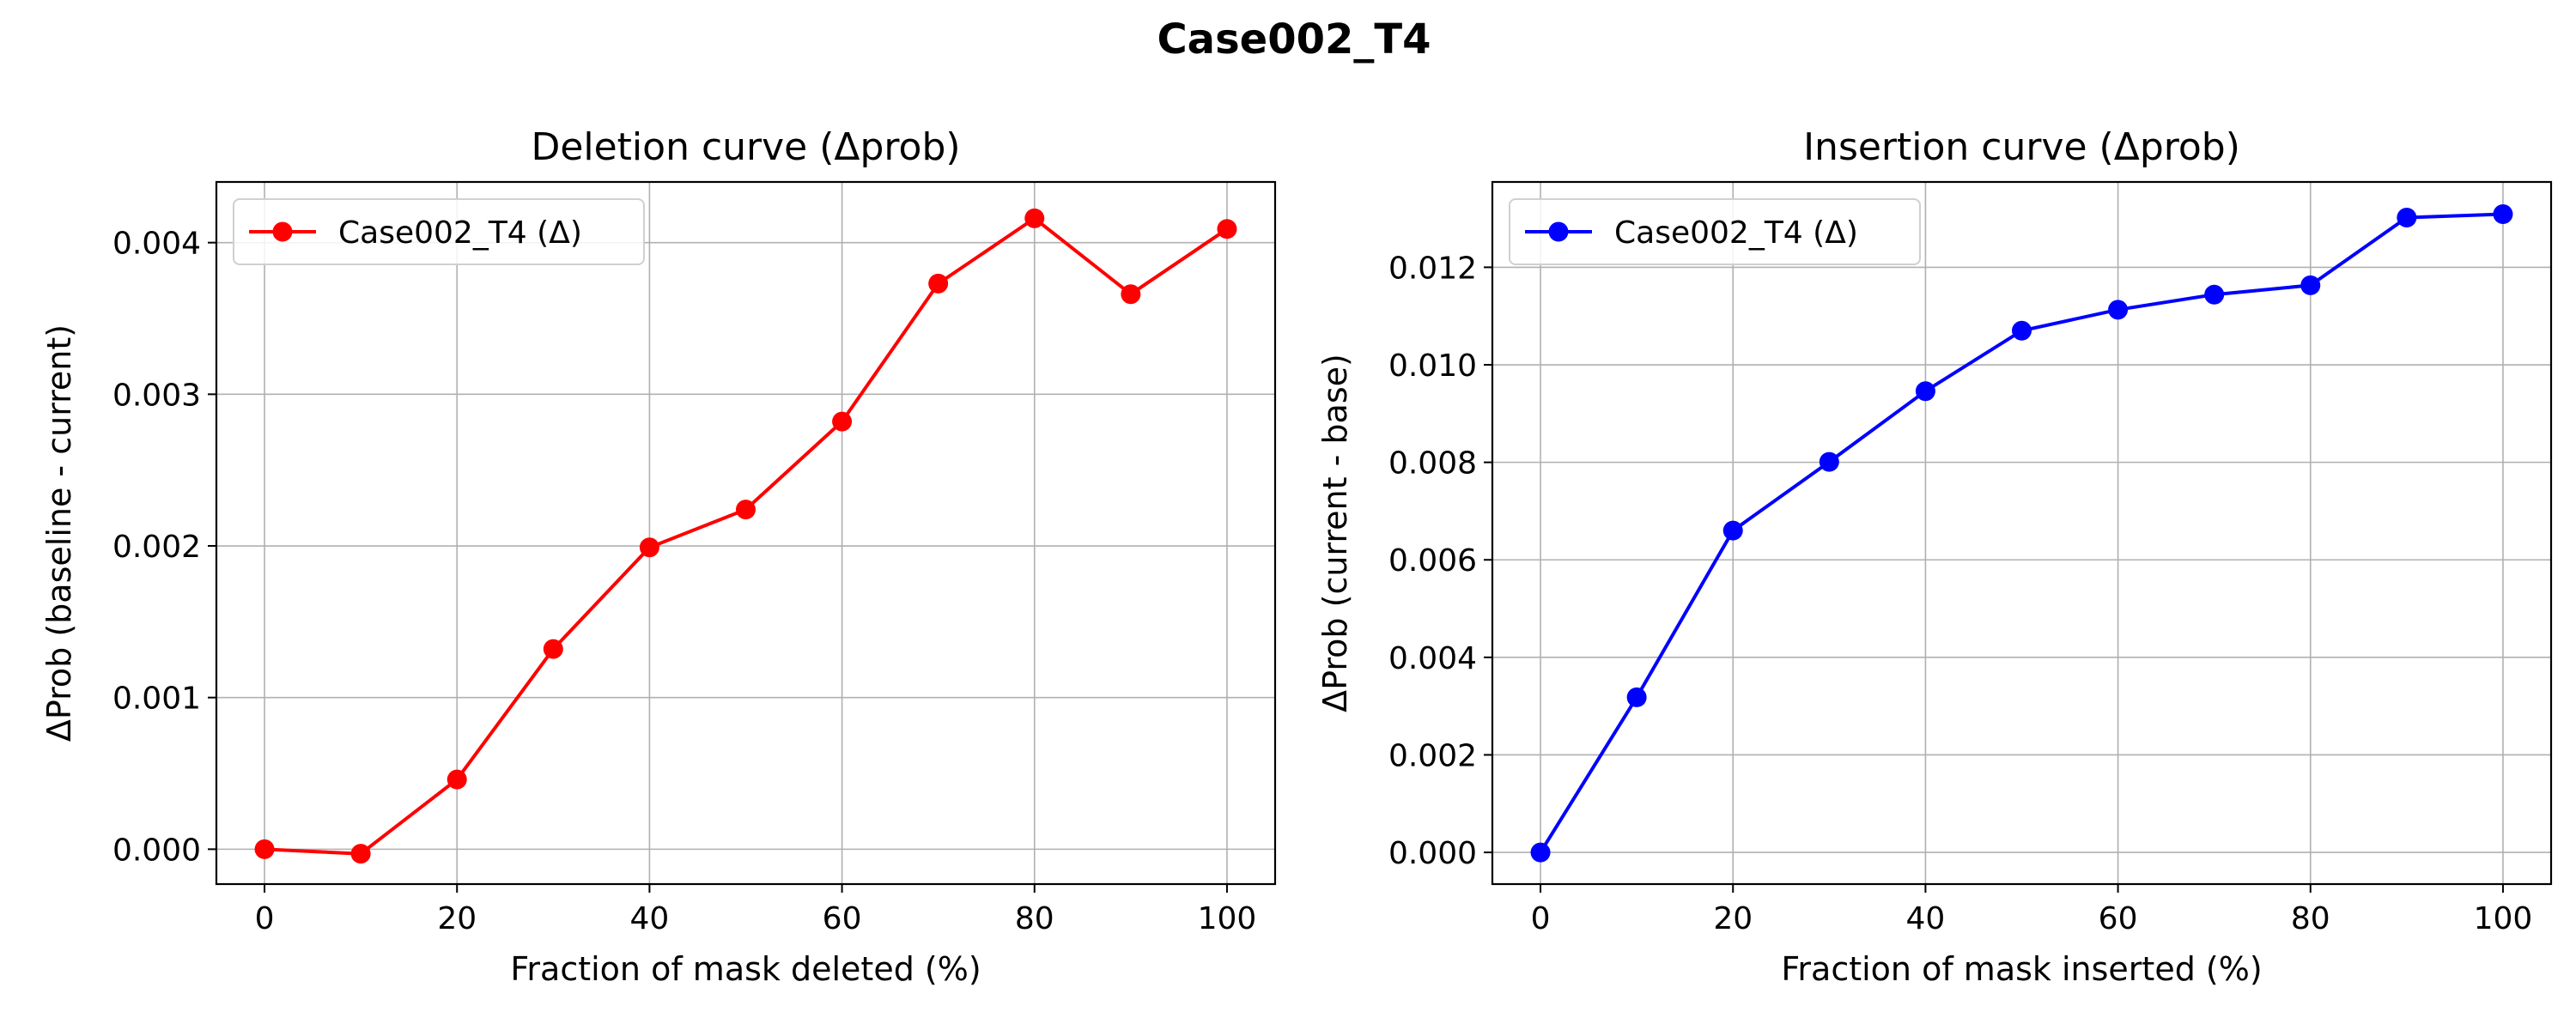 This screenshot has width=2576, height=1030. What do you see at coordinates (1433, 366) in the screenshot?
I see `y-tick-label: 0.010` at bounding box center [1433, 366].